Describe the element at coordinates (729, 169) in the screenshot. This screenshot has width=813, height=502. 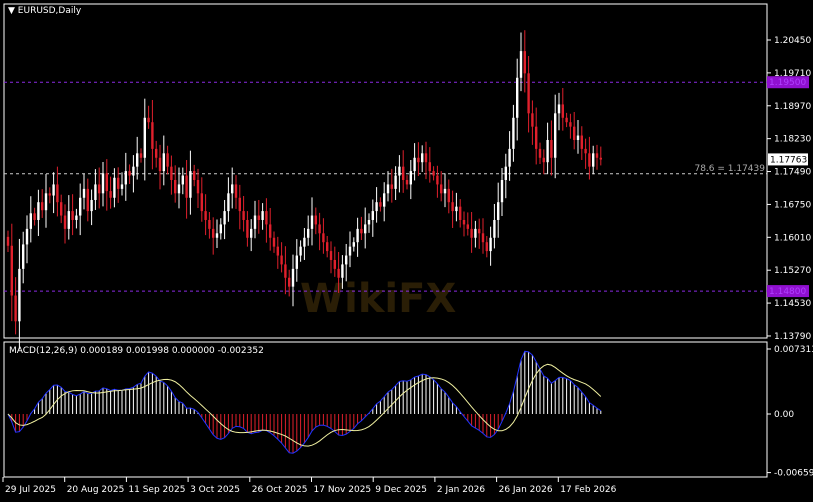
I see `fib-level-label: 78.6 = 1.17439` at that location.